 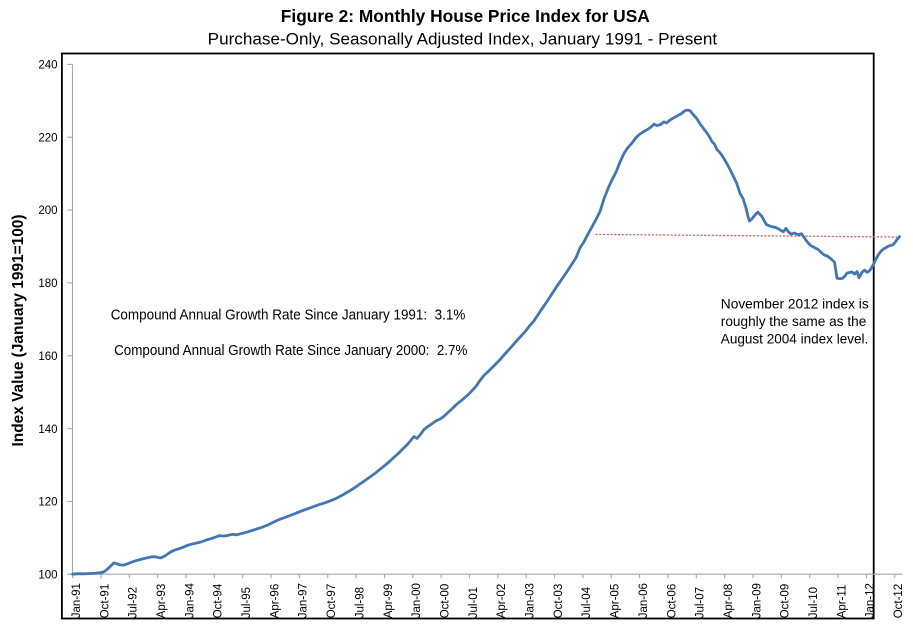 What do you see at coordinates (729, 601) in the screenshot?
I see `svg-text: Apr-08` at bounding box center [729, 601].